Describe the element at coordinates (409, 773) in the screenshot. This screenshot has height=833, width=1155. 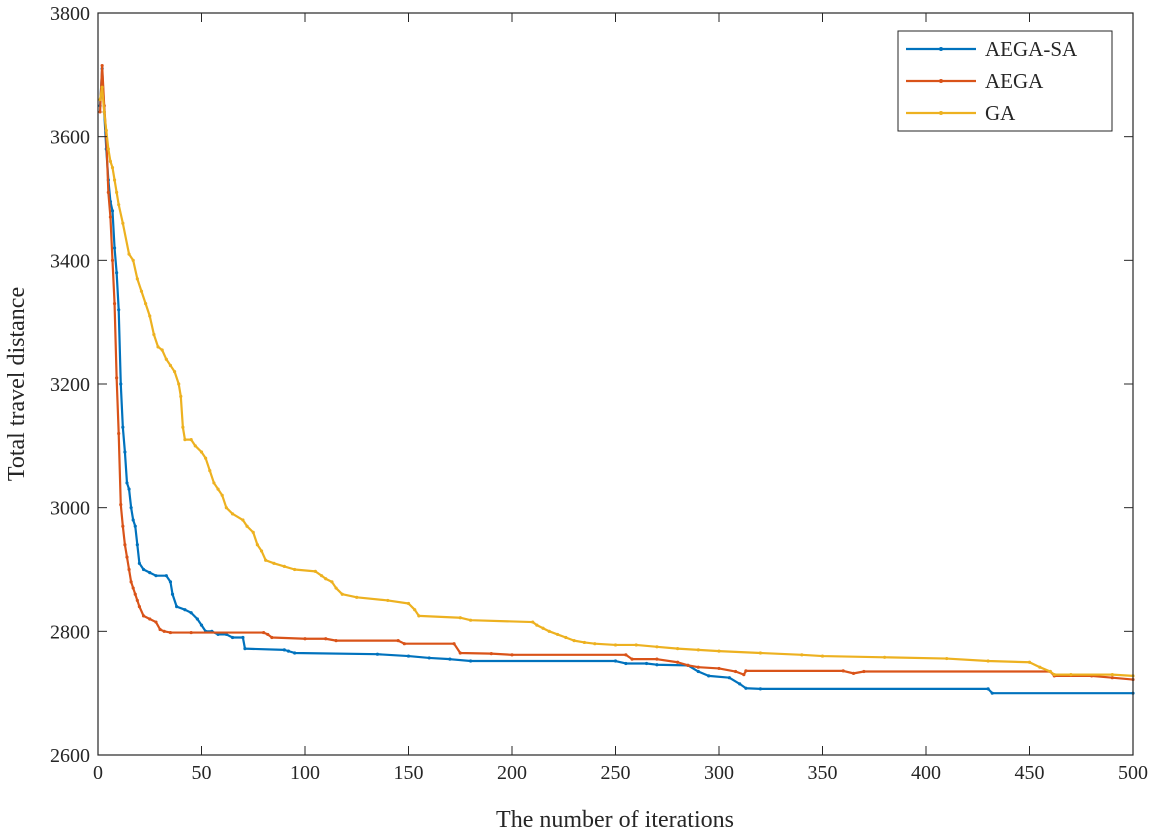
I see `x-tick-label: 150` at that location.